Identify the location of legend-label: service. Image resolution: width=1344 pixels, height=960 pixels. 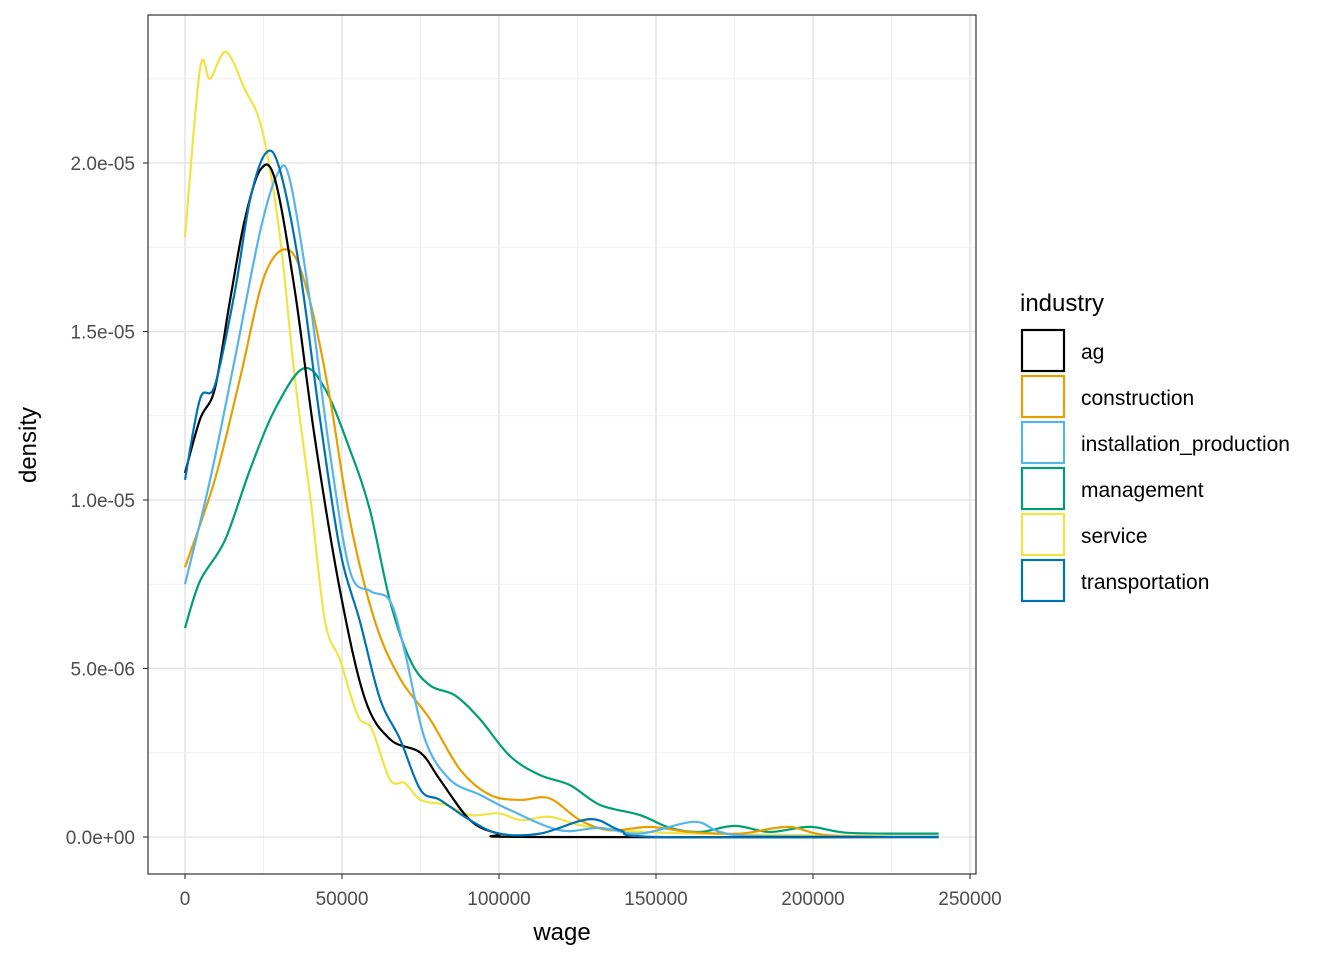
(1114, 536).